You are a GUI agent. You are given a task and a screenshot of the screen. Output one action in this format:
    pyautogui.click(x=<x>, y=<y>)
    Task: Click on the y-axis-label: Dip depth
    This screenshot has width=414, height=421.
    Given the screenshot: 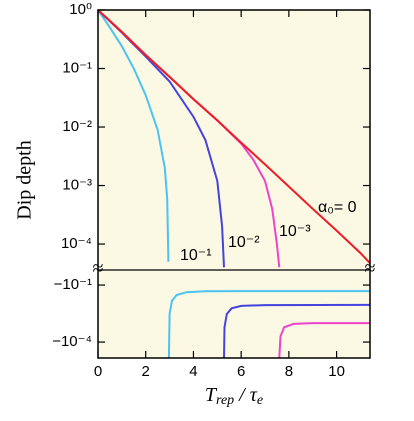 What is the action you would take?
    pyautogui.click(x=25, y=179)
    